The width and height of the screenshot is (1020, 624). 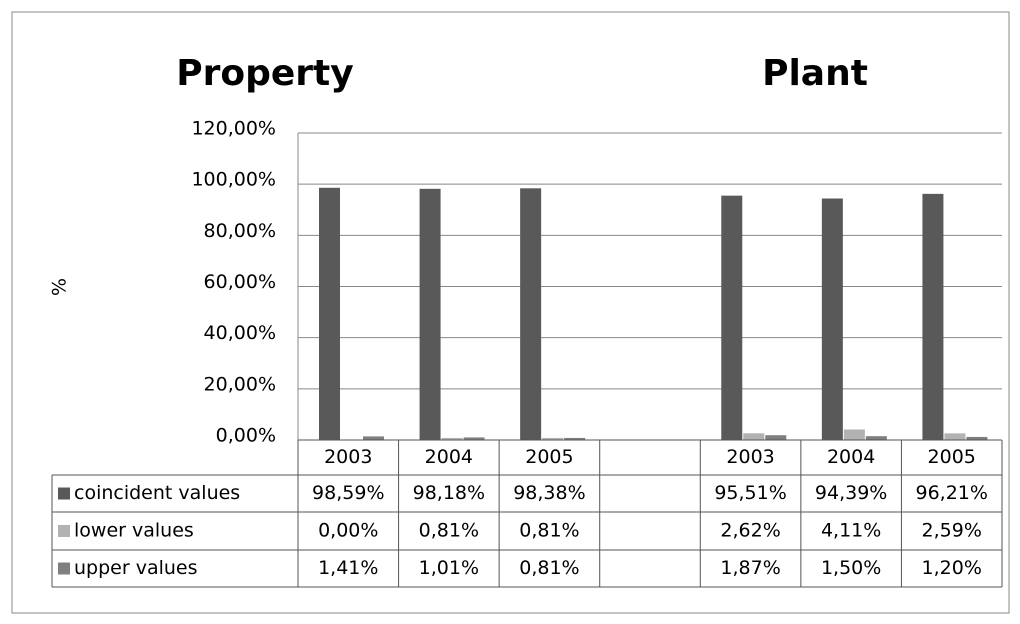 What do you see at coordinates (240, 282) in the screenshot?
I see `y-tick-label: 60,00%` at bounding box center [240, 282].